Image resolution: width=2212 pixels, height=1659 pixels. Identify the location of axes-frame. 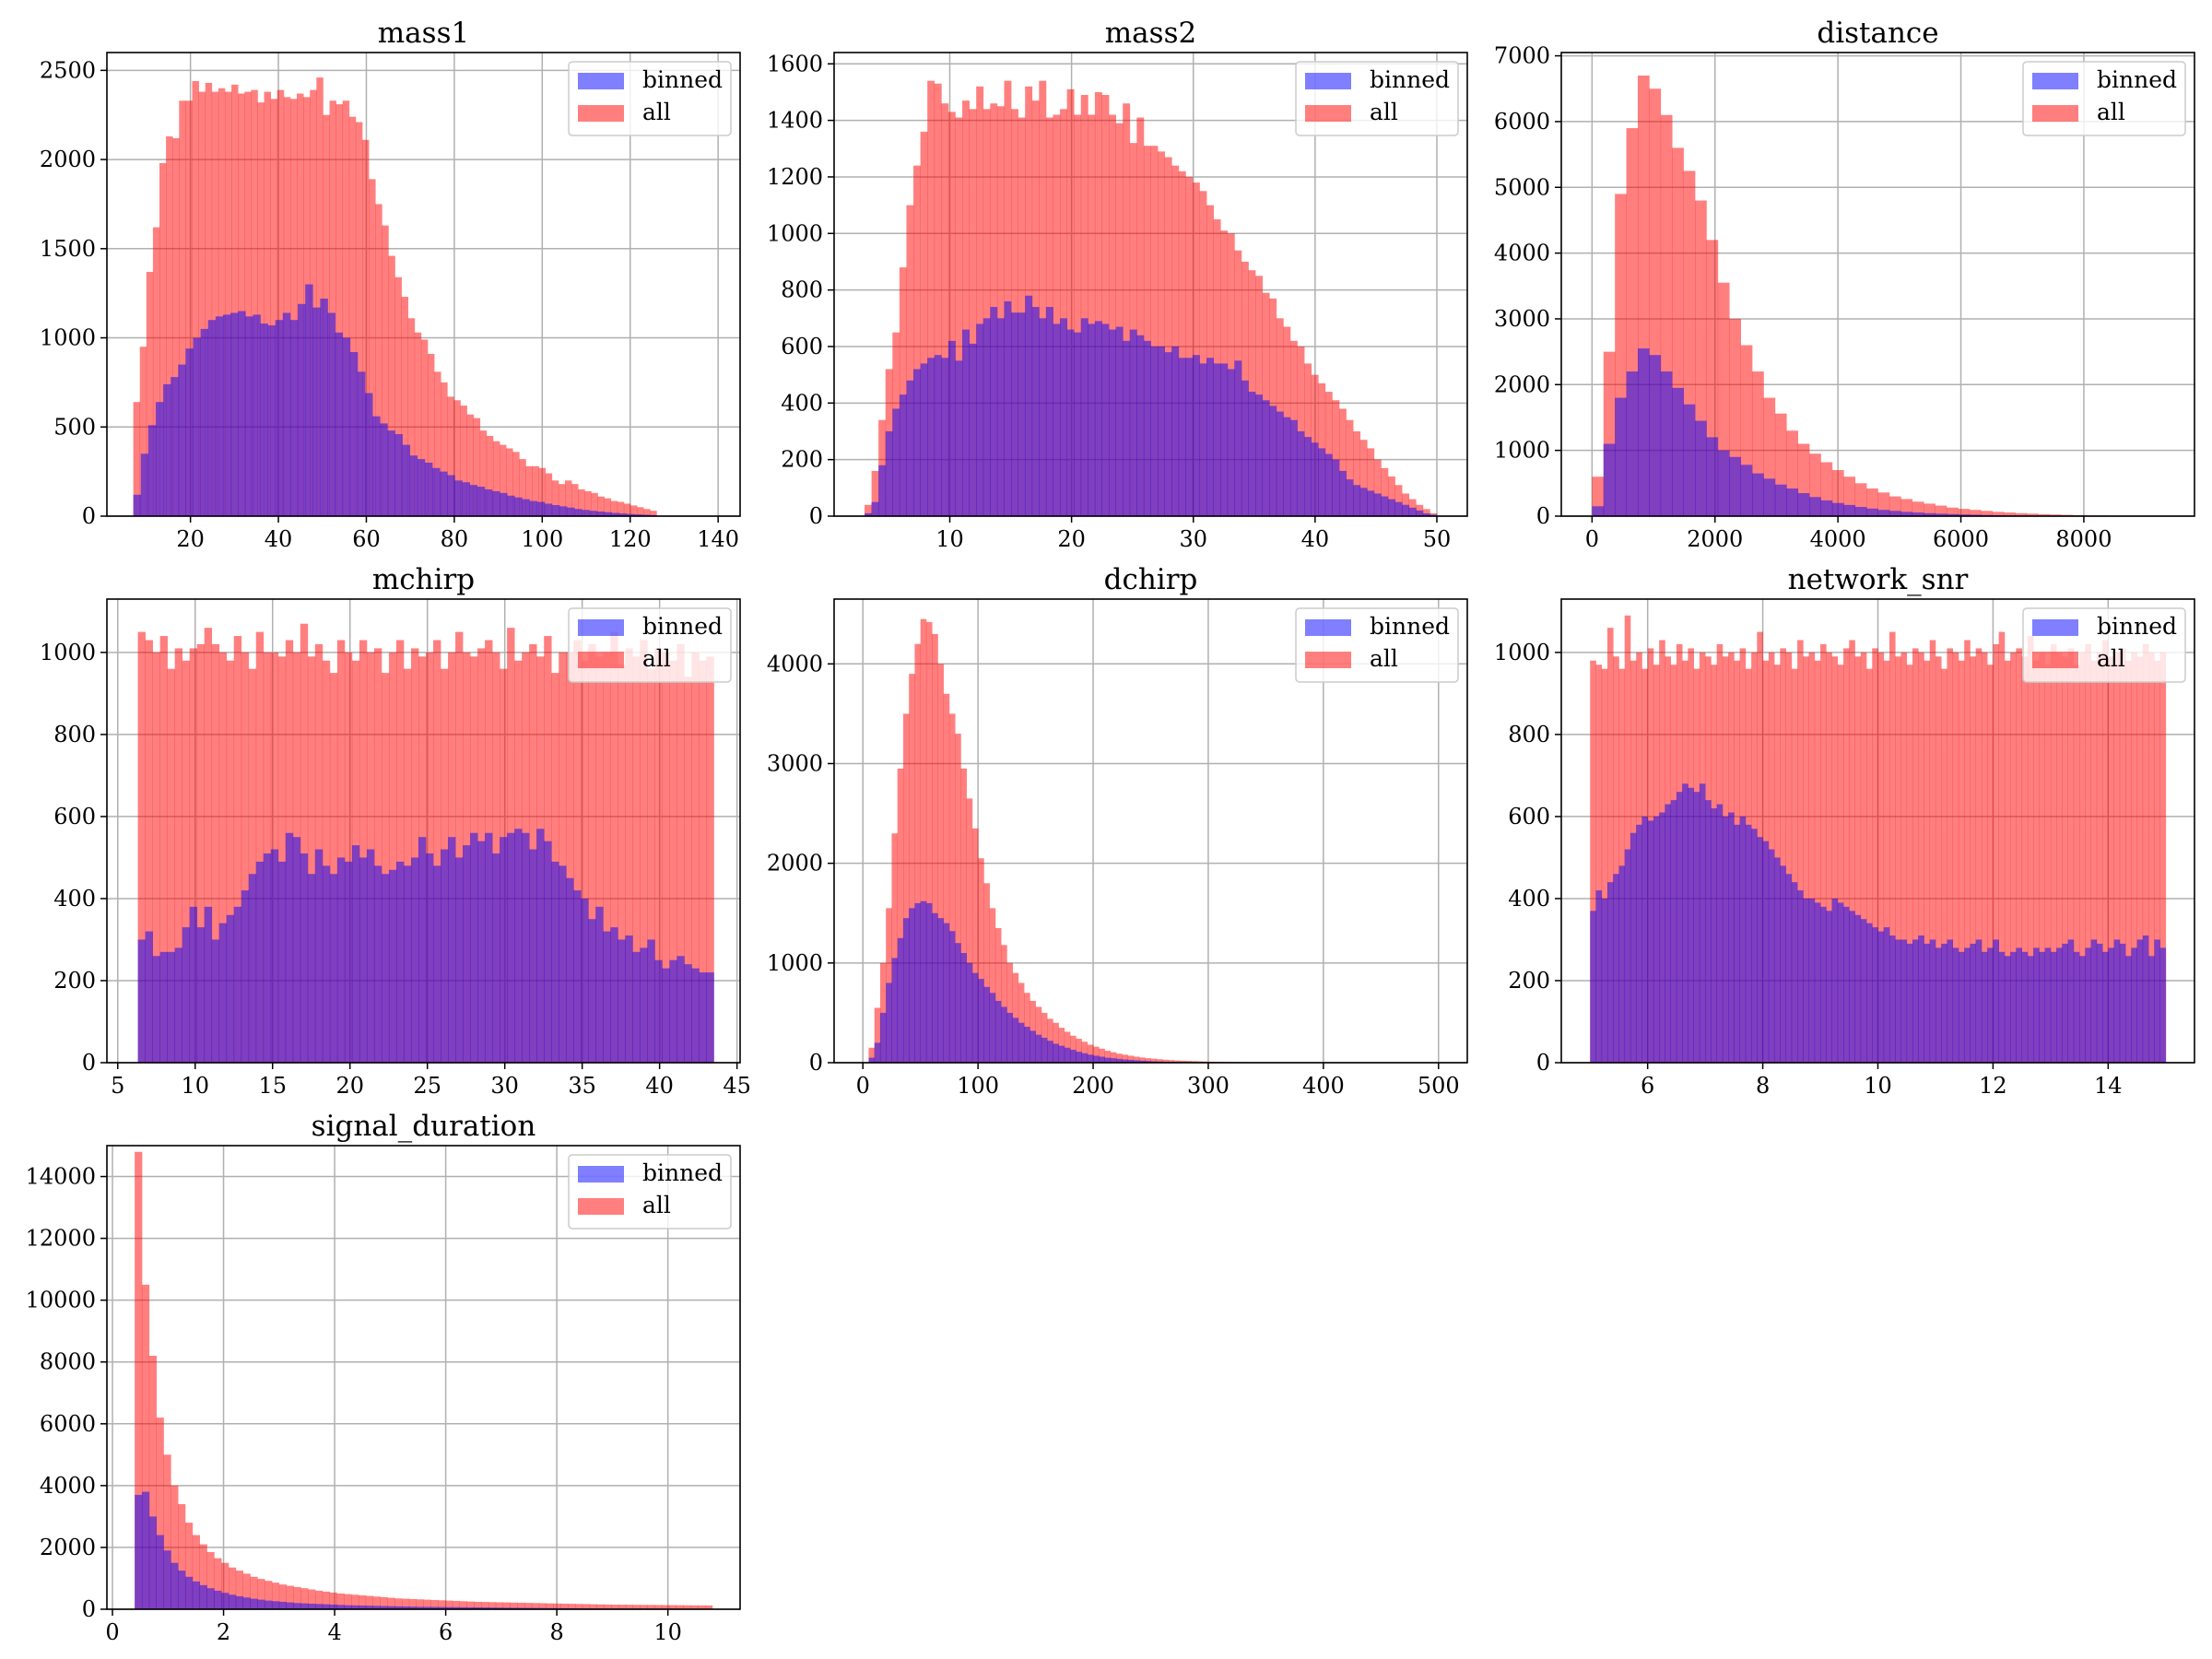
(1150, 831).